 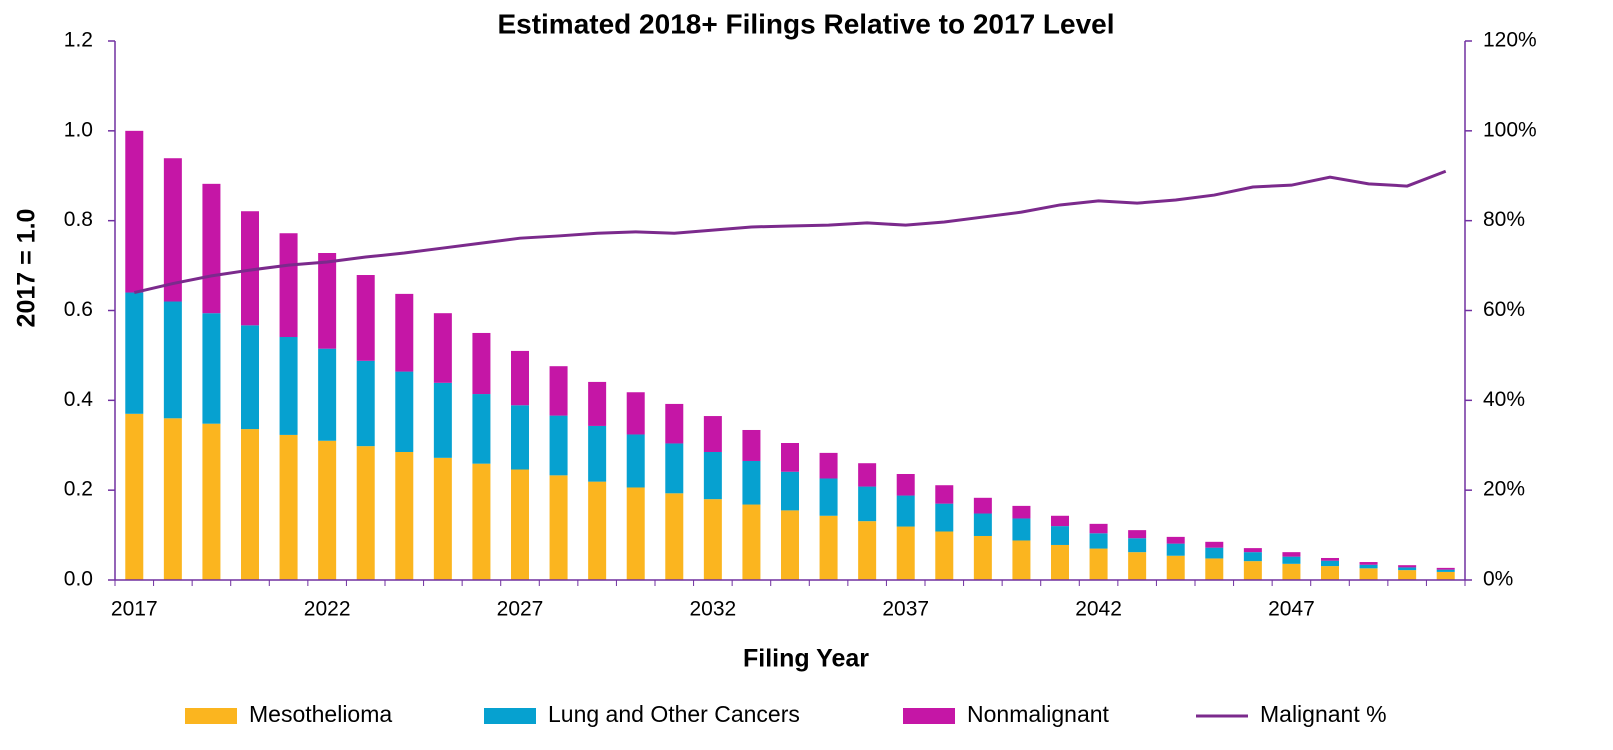 I want to click on x-tick-label: 2047, so click(x=1291, y=609).